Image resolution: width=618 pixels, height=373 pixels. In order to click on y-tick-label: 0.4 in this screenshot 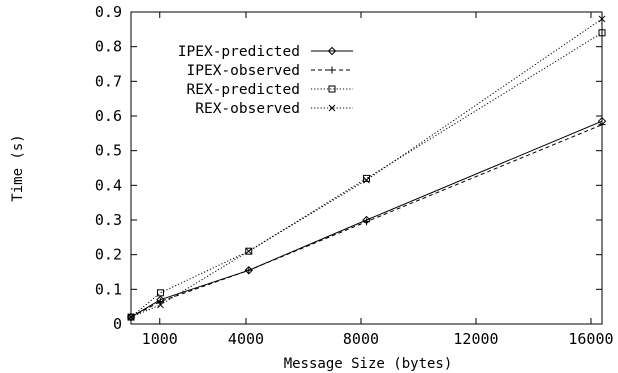, I will do `click(108, 185)`.